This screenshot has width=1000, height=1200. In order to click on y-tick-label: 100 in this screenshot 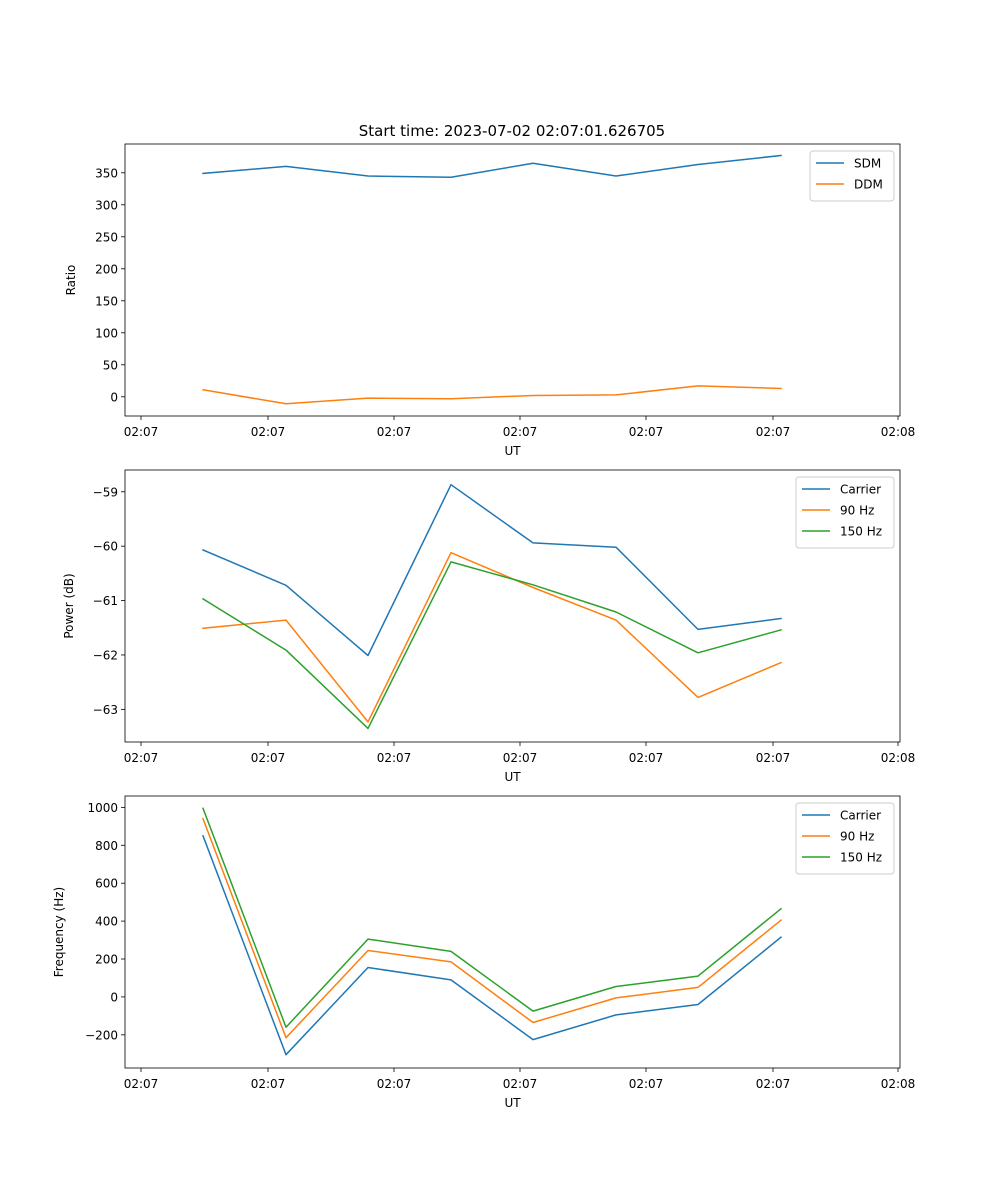, I will do `click(106, 333)`.